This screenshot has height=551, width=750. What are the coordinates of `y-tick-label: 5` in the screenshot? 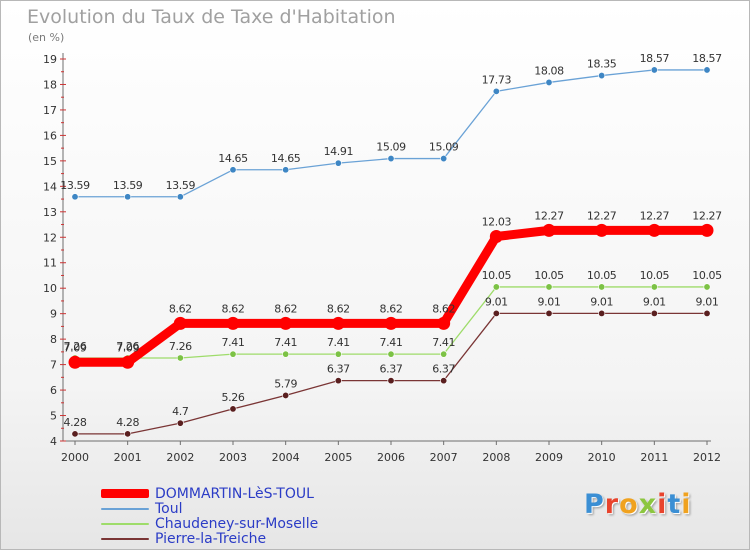 It's located at (53, 416).